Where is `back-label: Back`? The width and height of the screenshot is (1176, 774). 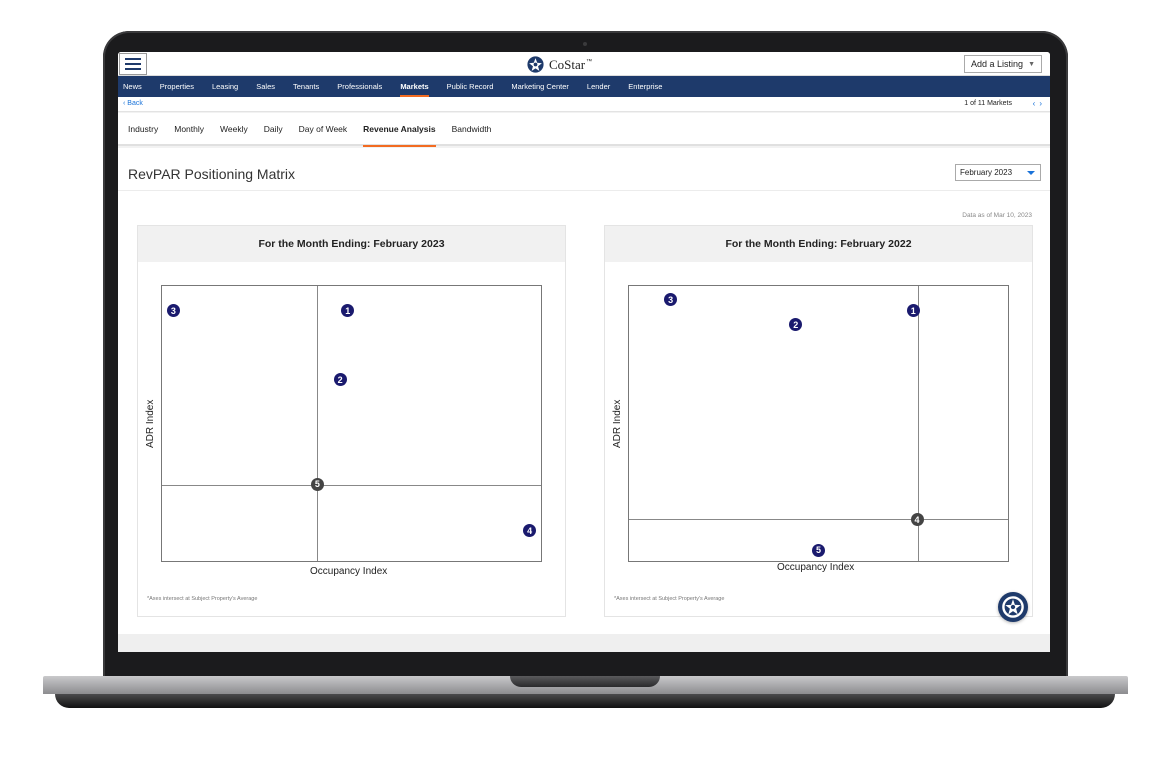 back-label: Back is located at coordinates (135, 103).